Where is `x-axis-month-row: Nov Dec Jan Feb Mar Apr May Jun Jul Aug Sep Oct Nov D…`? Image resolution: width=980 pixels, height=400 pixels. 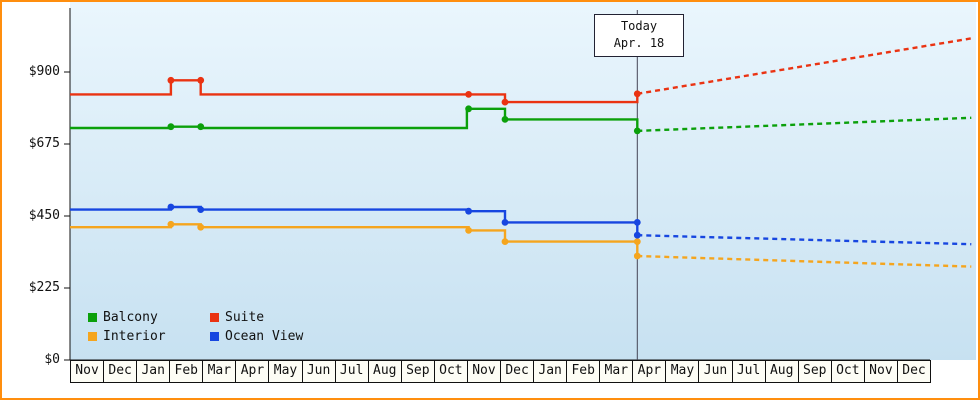
x-axis-month-row: Nov Dec Jan Feb Mar Apr May Jun Jul Aug Sep Oct Nov D… is located at coordinates (500, 371).